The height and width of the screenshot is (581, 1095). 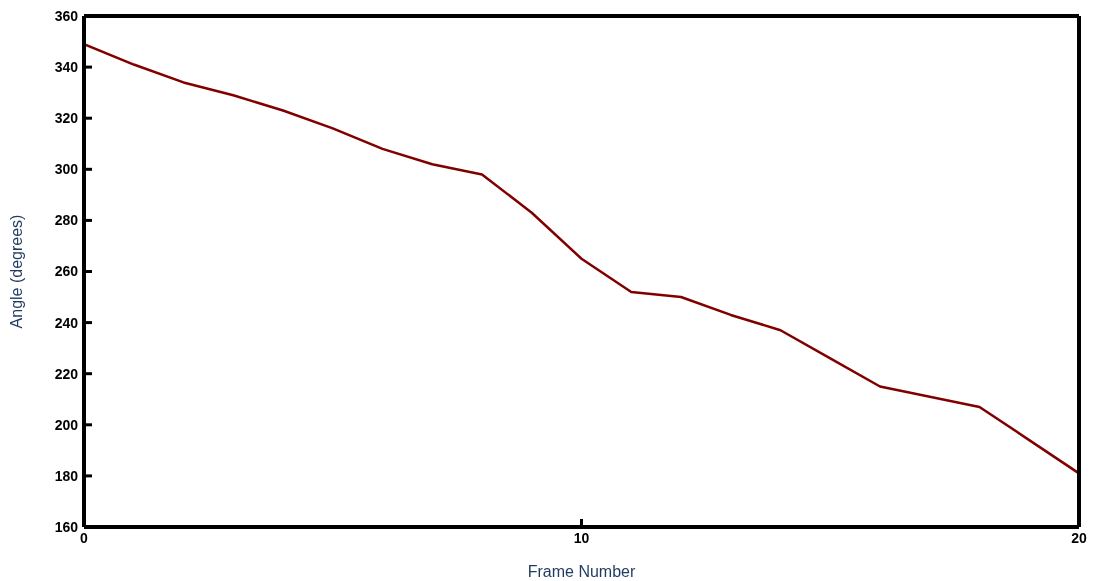 What do you see at coordinates (66, 424) in the screenshot?
I see `y-tick-label: 200` at bounding box center [66, 424].